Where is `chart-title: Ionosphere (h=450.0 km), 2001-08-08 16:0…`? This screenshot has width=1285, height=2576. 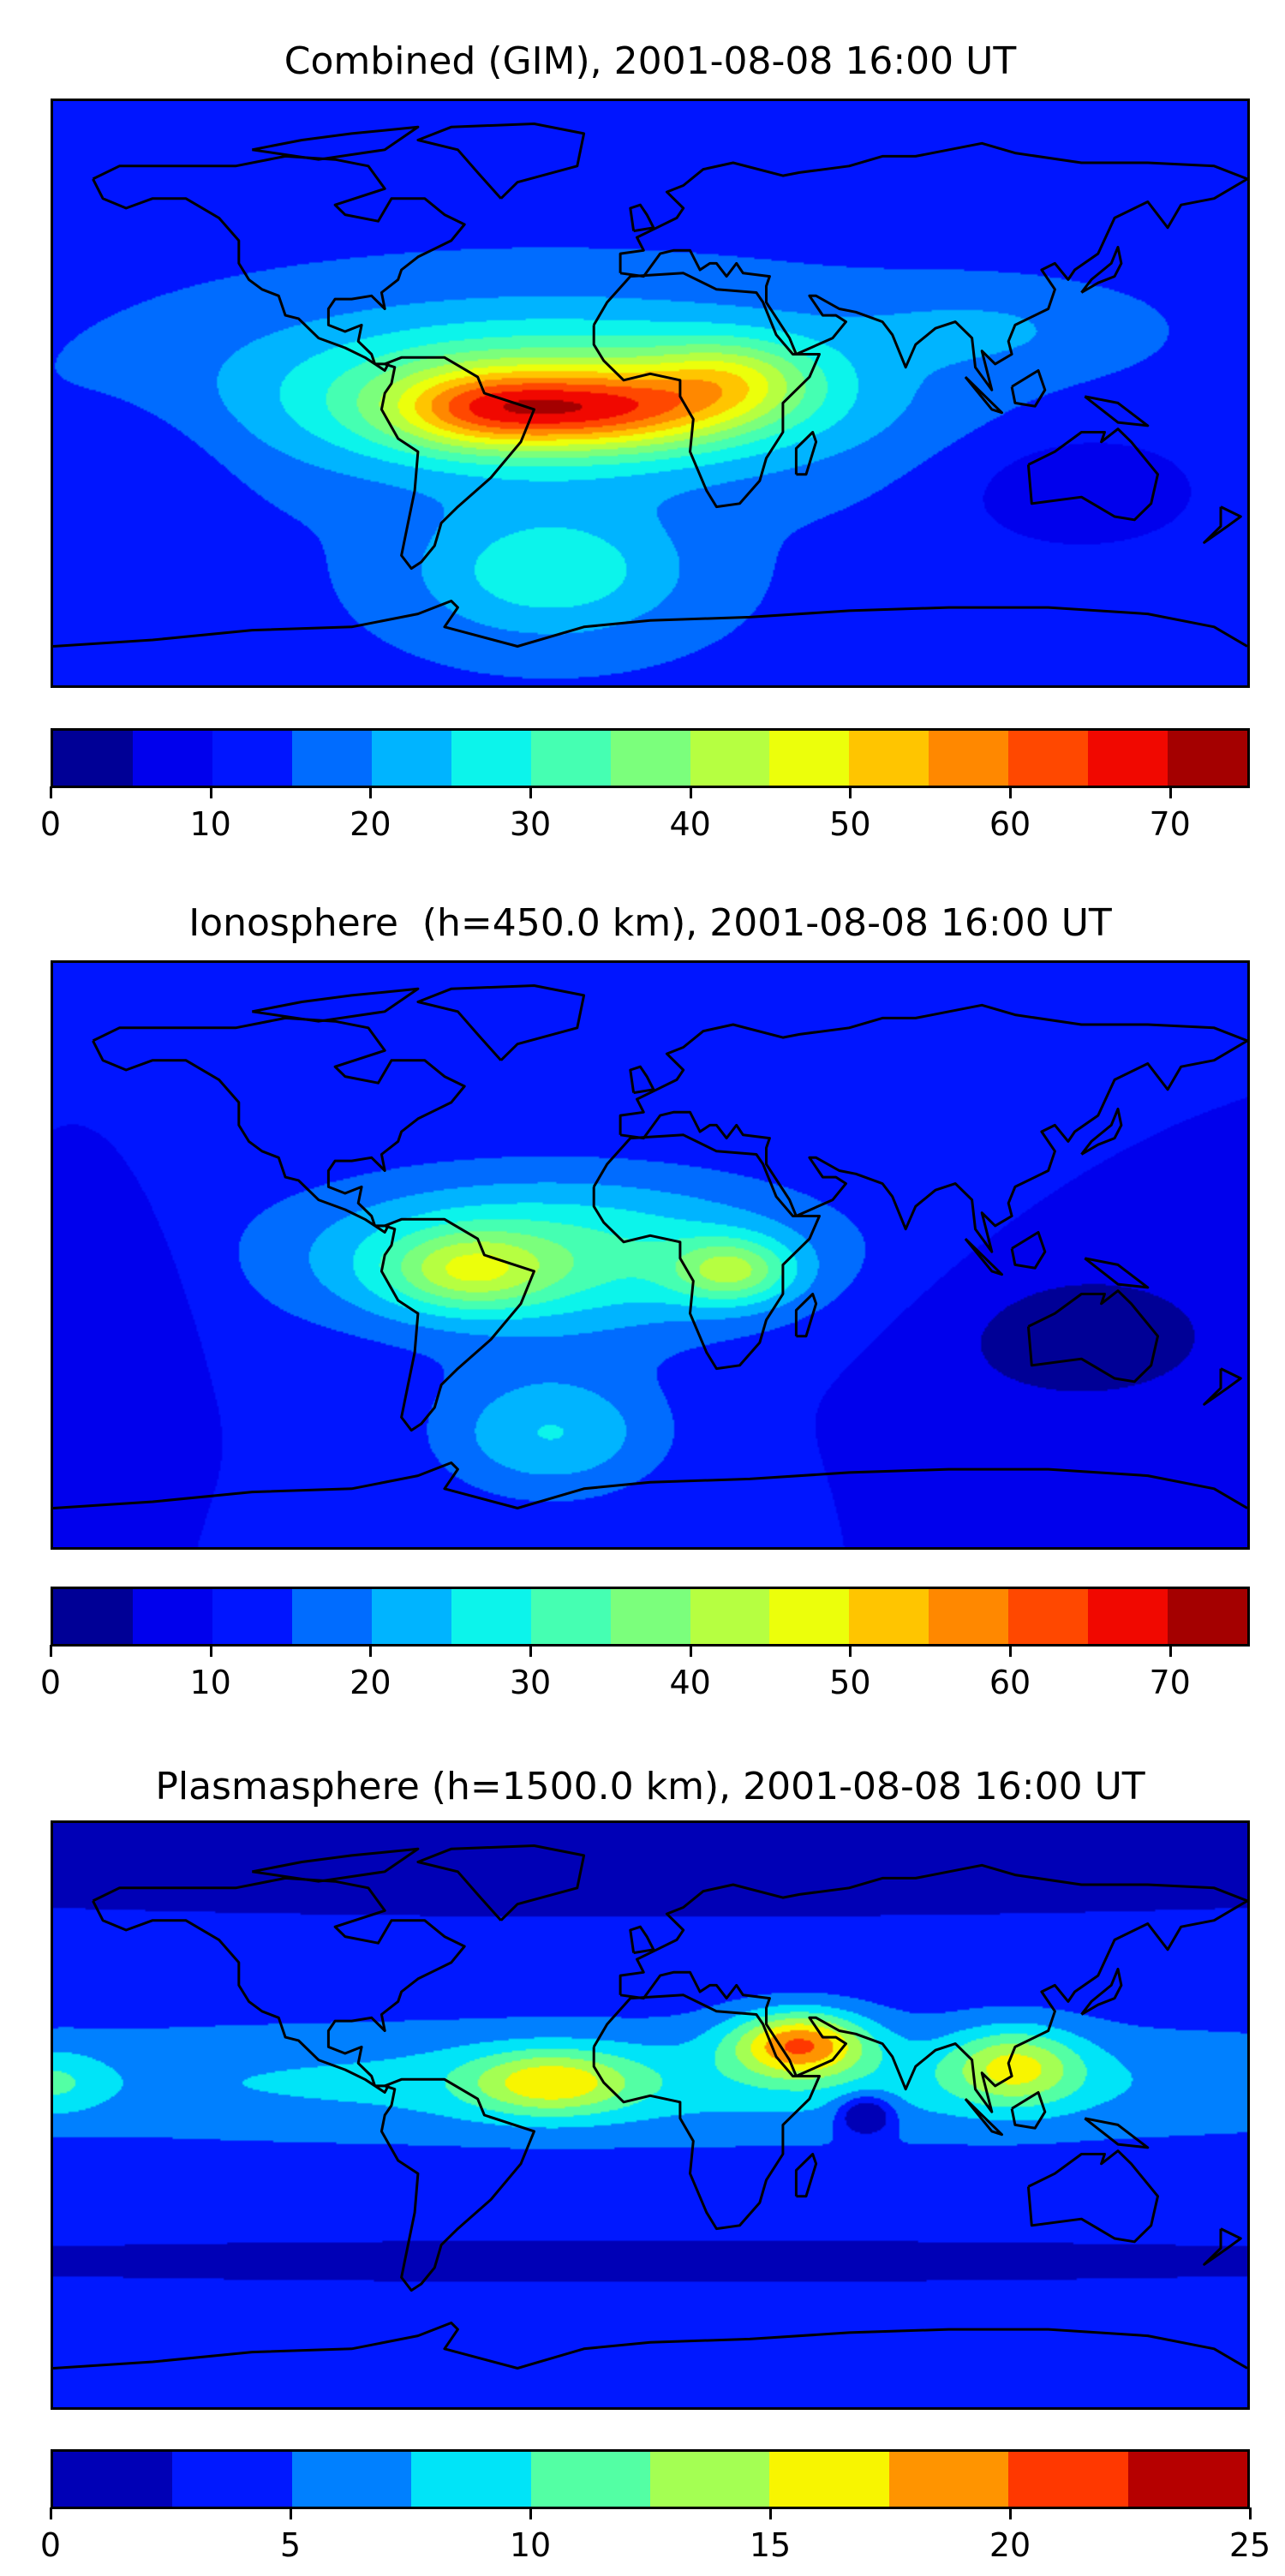 chart-title: Ionosphere (h=450.0 km), 2001-08-08 16:0… is located at coordinates (650, 923).